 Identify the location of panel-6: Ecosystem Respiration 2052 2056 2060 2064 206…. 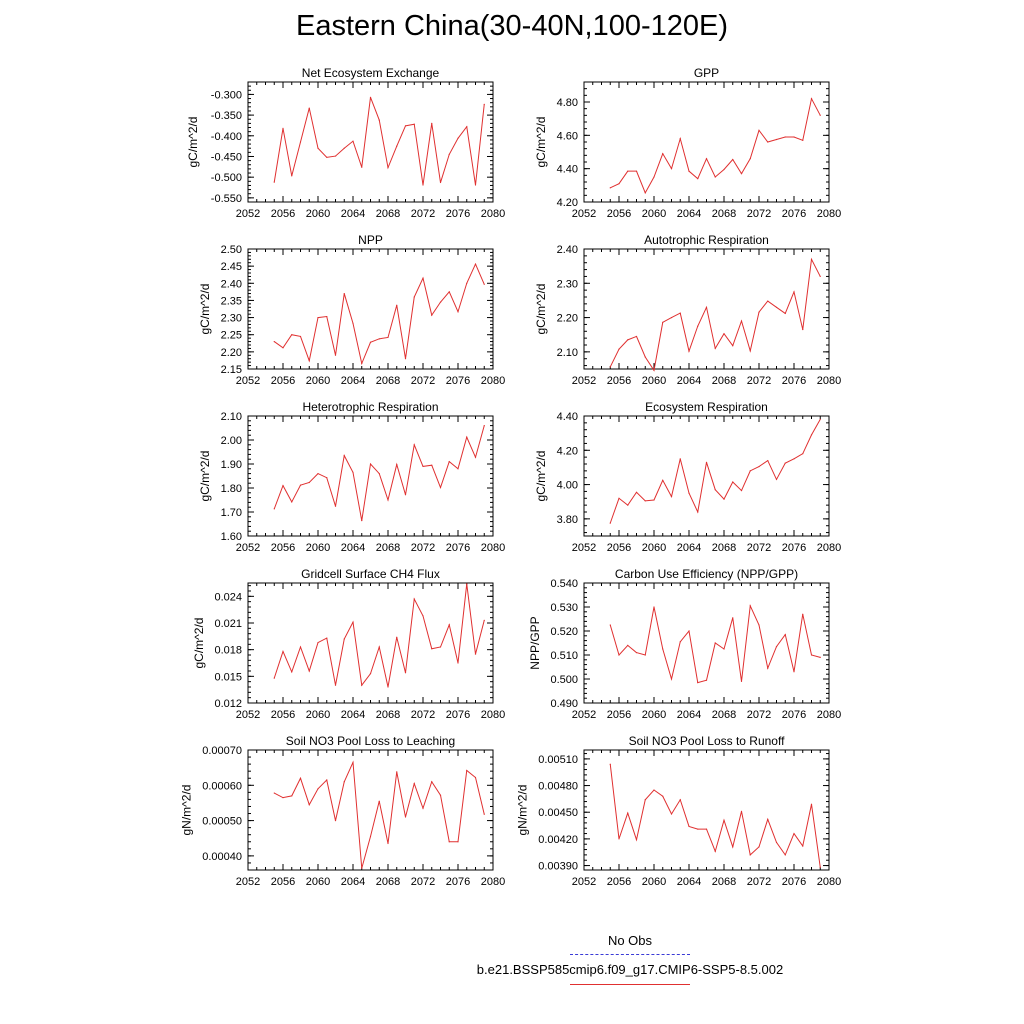
(687, 477).